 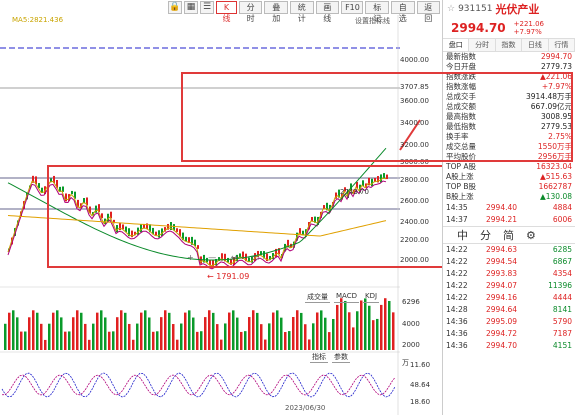 I want to click on stat-value: 1550万手, so click(x=554, y=146).